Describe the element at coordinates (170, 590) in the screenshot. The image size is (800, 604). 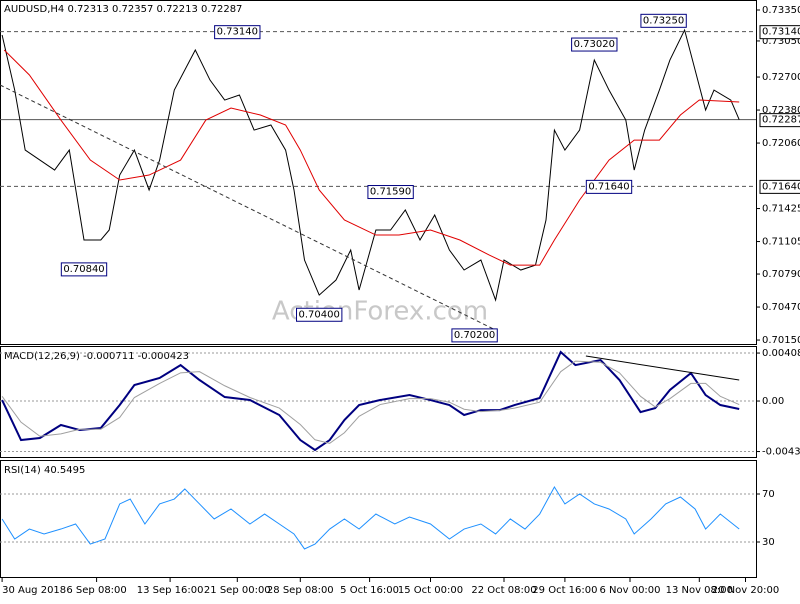
I see `x-tick-label: 13 Sep 16:00` at that location.